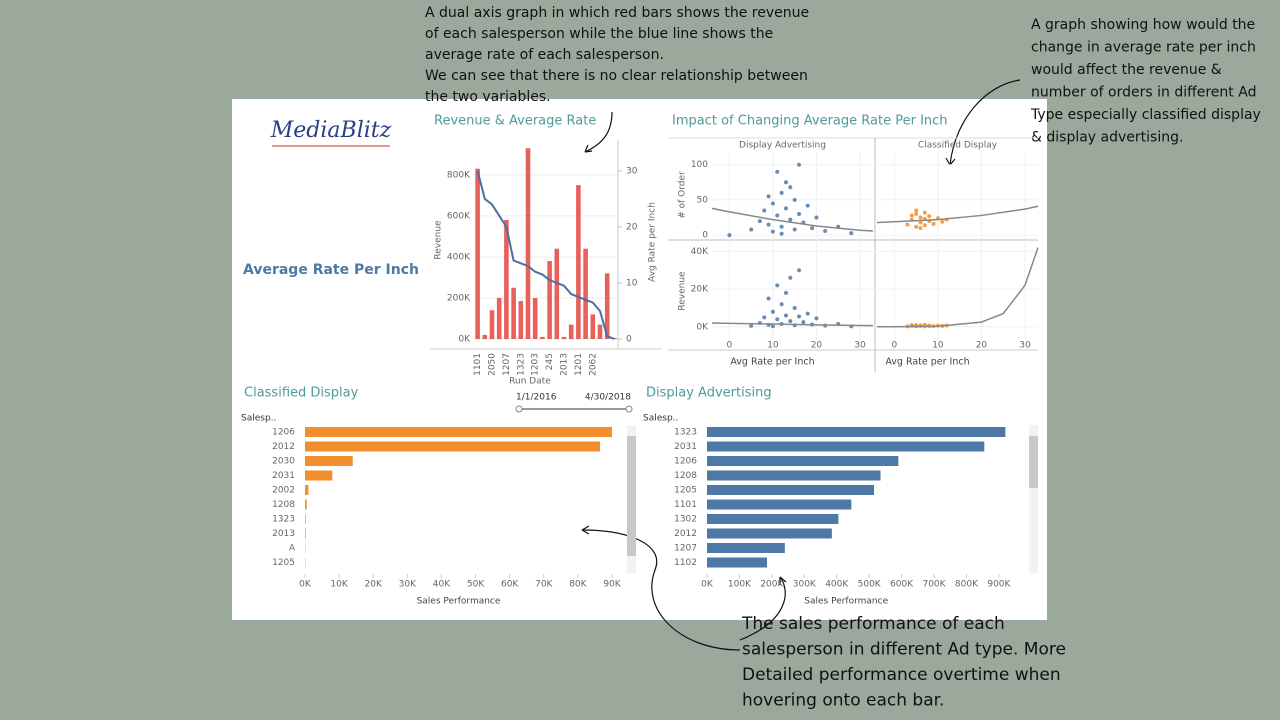 Image resolution: width=1280 pixels, height=720 pixels. What do you see at coordinates (544, 585) in the screenshot?
I see `x-tick-label: 70K` at bounding box center [544, 585].